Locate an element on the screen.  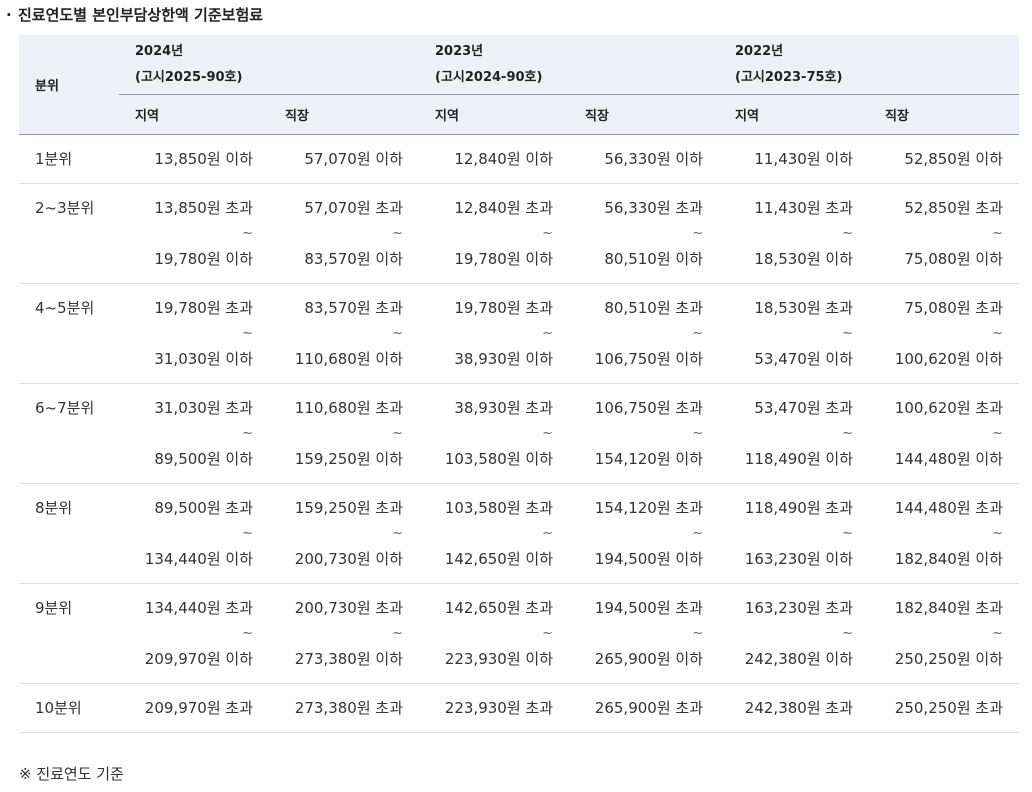
range-end-value: 75,080원 이하 is located at coordinates (953, 259).